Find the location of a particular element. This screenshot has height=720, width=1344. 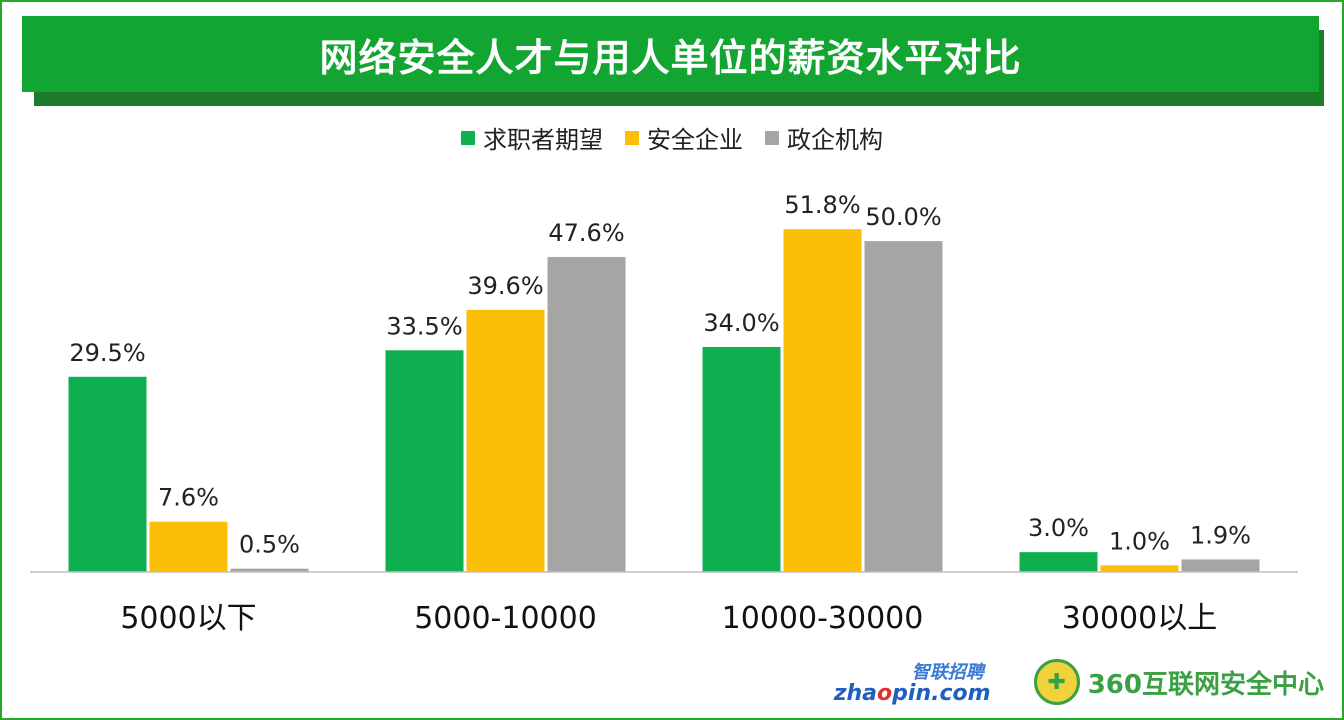

x-tick-label-2: 10000-30000 is located at coordinates (823, 618).